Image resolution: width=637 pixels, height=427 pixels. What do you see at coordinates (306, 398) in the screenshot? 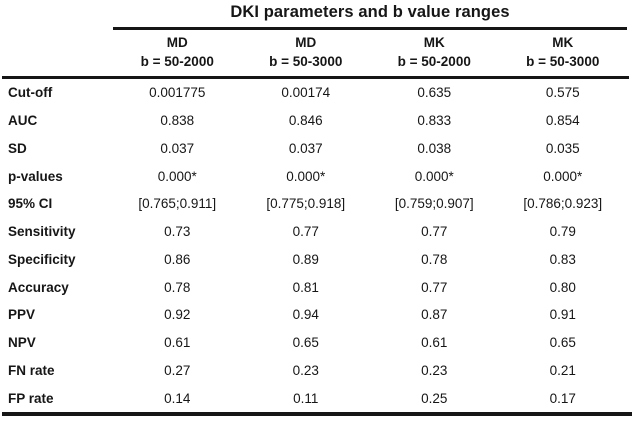
I see `cell-value: 0.11` at bounding box center [306, 398].